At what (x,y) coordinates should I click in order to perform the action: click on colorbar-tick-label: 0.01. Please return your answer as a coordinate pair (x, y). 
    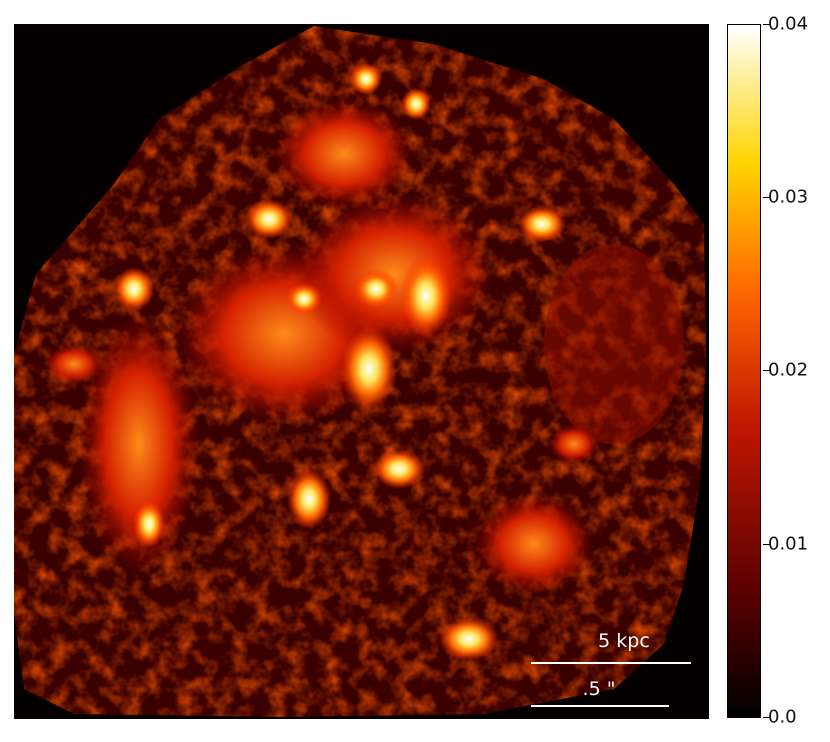
    Looking at the image, I should click on (788, 544).